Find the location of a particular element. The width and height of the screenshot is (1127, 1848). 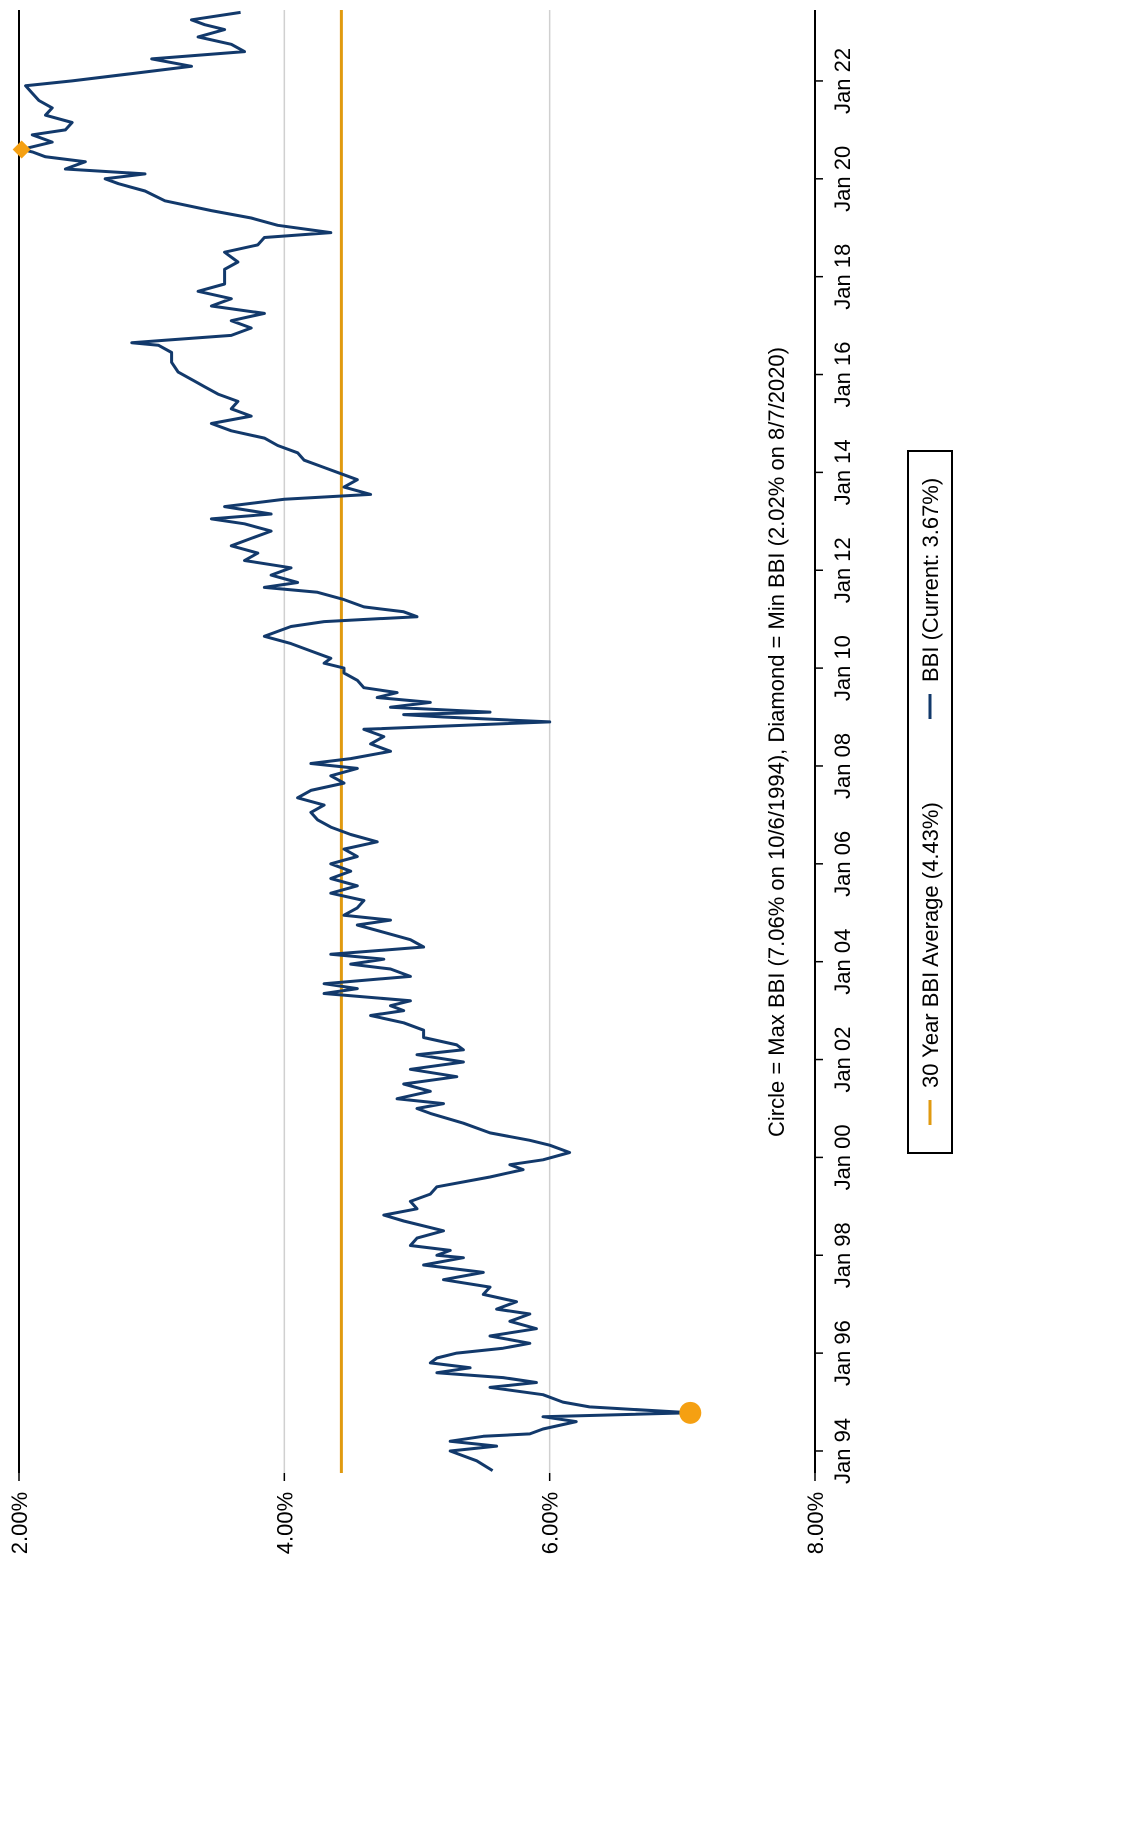

time-tick-label-8: Jan 10 is located at coordinates (842, 668).